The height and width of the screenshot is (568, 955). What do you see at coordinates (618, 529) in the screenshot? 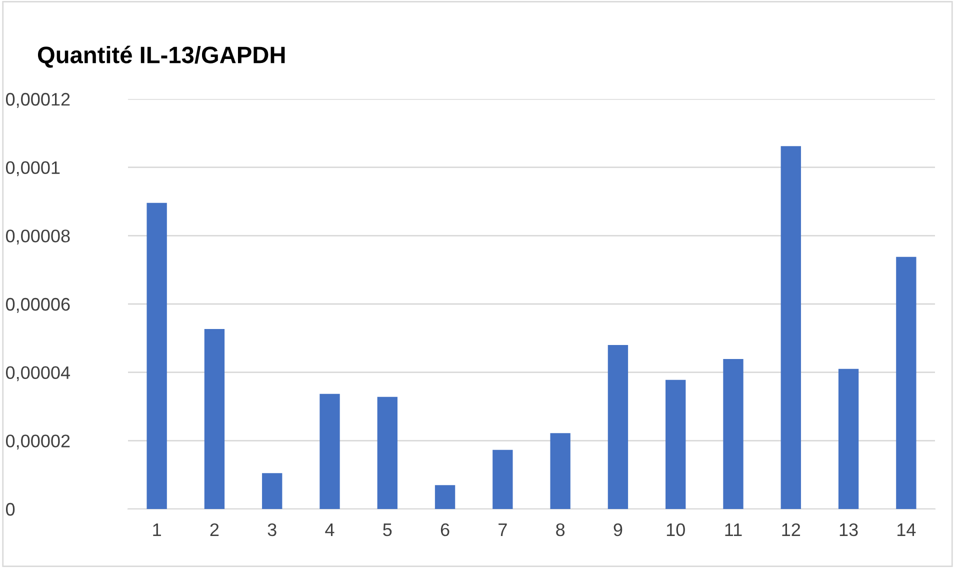
I see `x-tick-label: 9` at bounding box center [618, 529].